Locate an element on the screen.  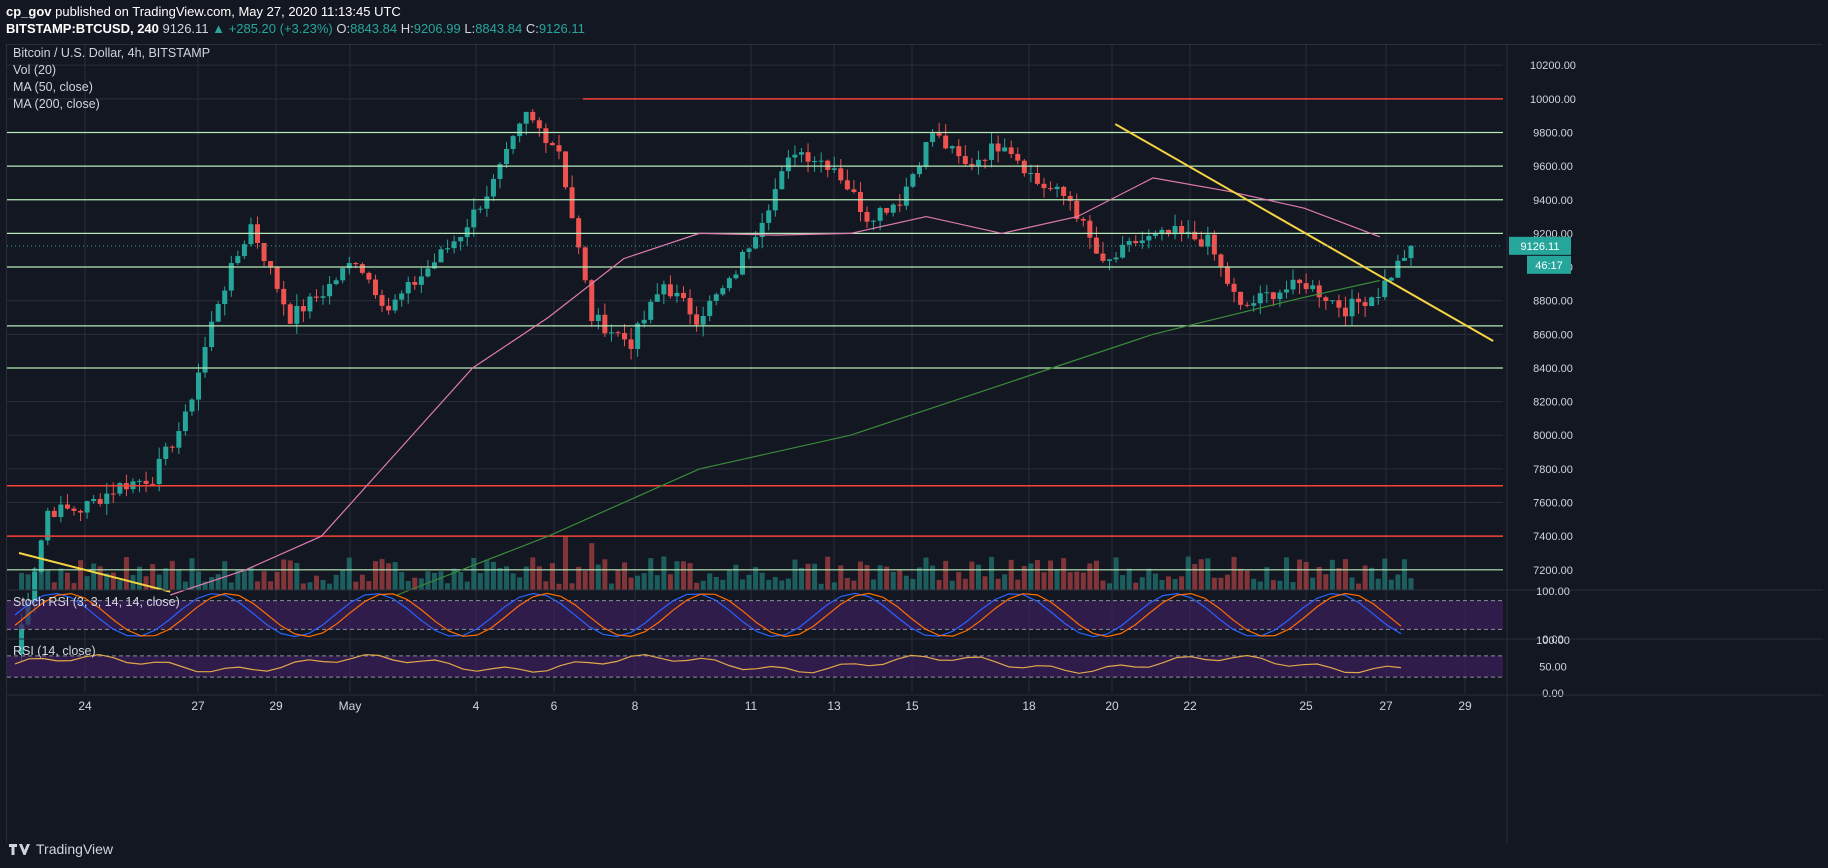
legend-ma200: MA (200, close) is located at coordinates (56, 104).